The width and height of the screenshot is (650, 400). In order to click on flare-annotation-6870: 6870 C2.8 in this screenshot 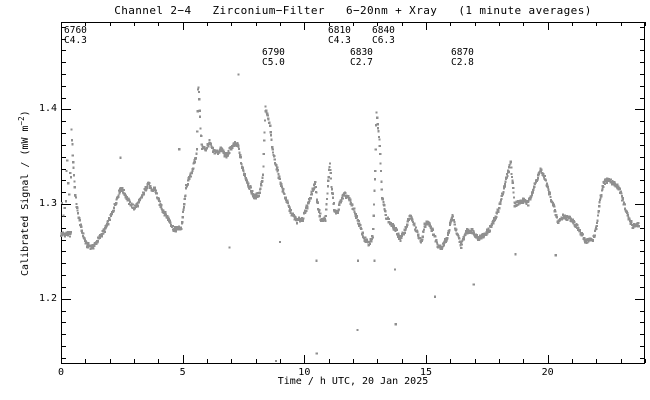, I will do `click(462, 57)`.